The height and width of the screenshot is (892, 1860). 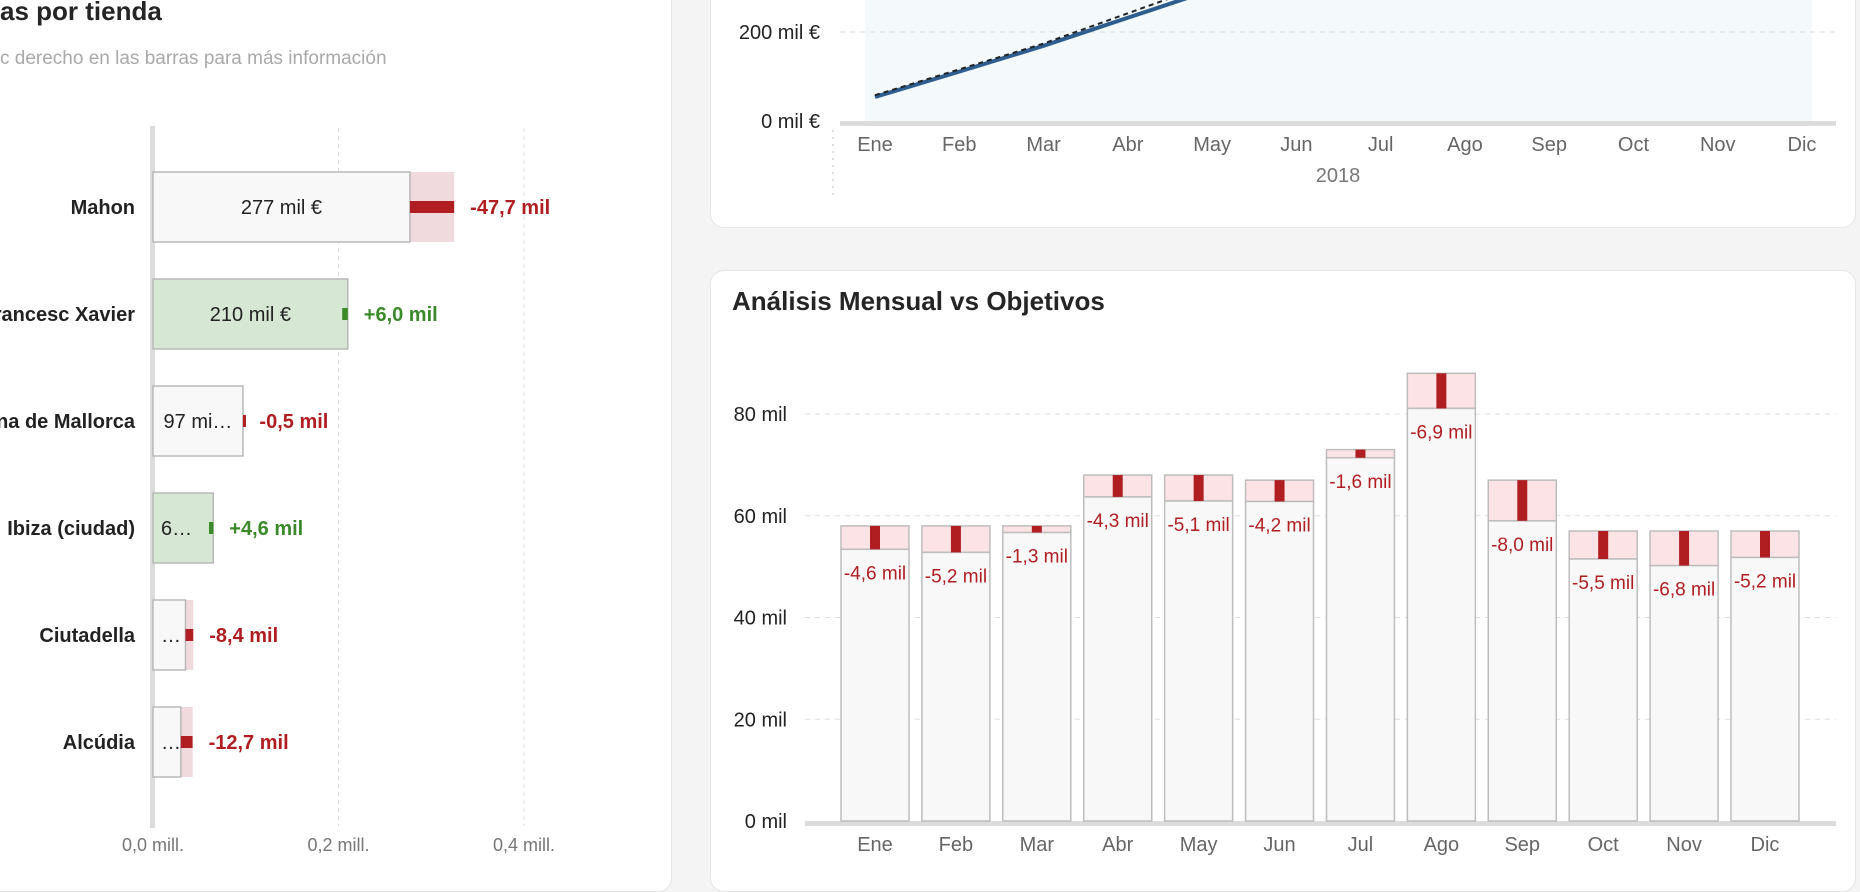 I want to click on y-tick-label: 0 mil, so click(x=766, y=822).